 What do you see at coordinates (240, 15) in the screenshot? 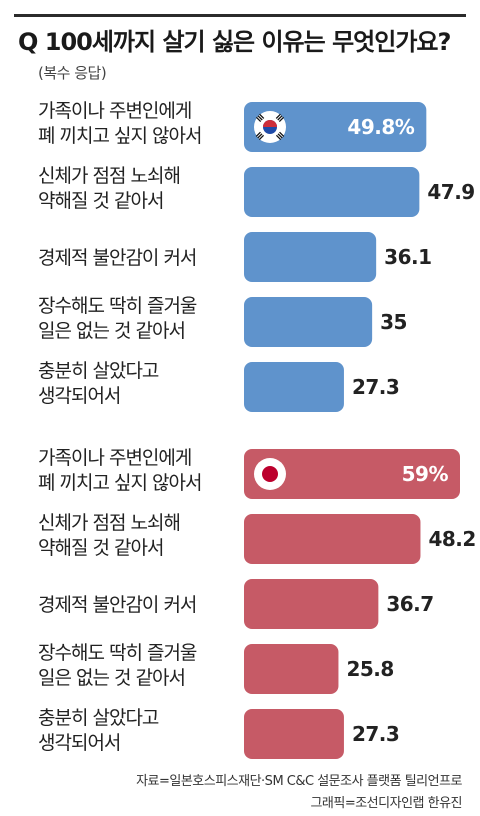
I see `top-rule` at bounding box center [240, 15].